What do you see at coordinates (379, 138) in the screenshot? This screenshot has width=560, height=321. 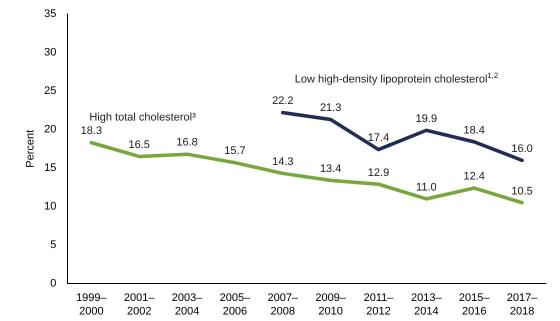 I see `data-label: 17.4` at bounding box center [379, 138].